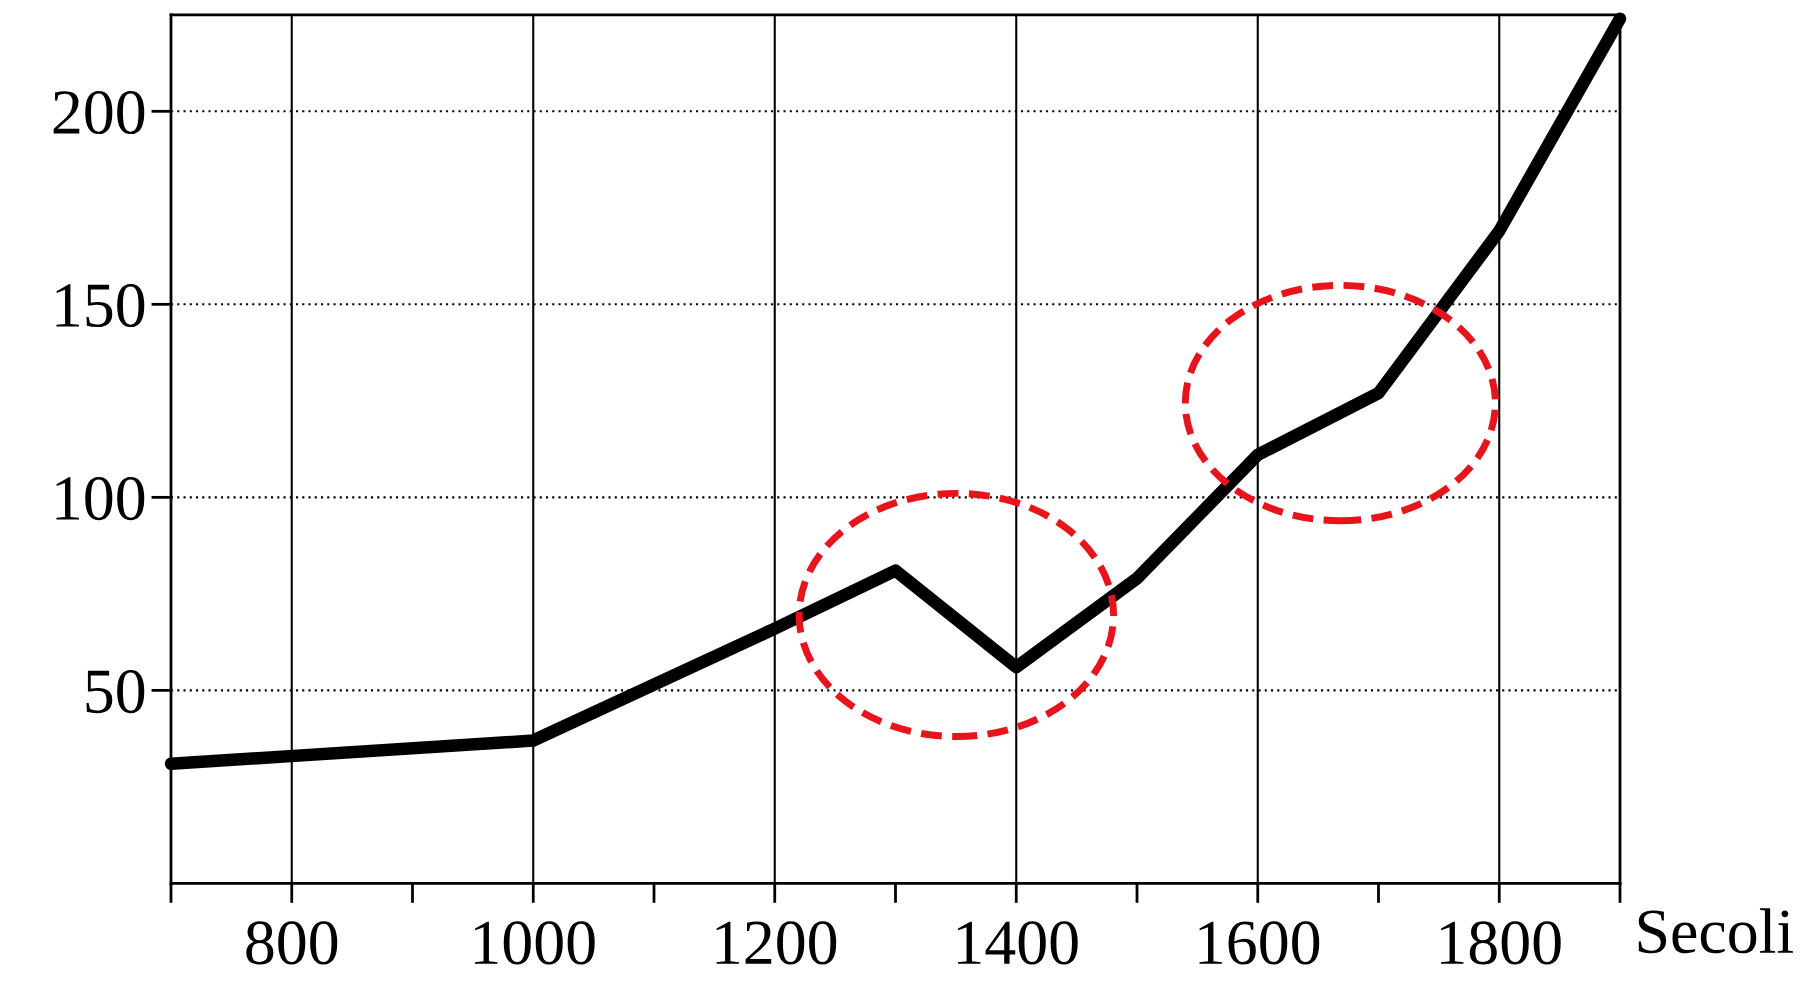  Describe the element at coordinates (100, 306) in the screenshot. I see `y-tick-label: 150` at that location.